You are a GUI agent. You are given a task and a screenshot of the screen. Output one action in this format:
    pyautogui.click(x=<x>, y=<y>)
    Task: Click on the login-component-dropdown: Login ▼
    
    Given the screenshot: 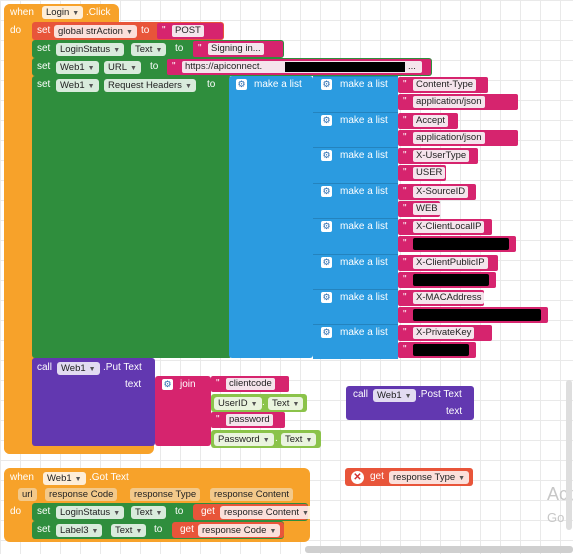 What is the action you would take?
    pyautogui.click(x=63, y=12)
    